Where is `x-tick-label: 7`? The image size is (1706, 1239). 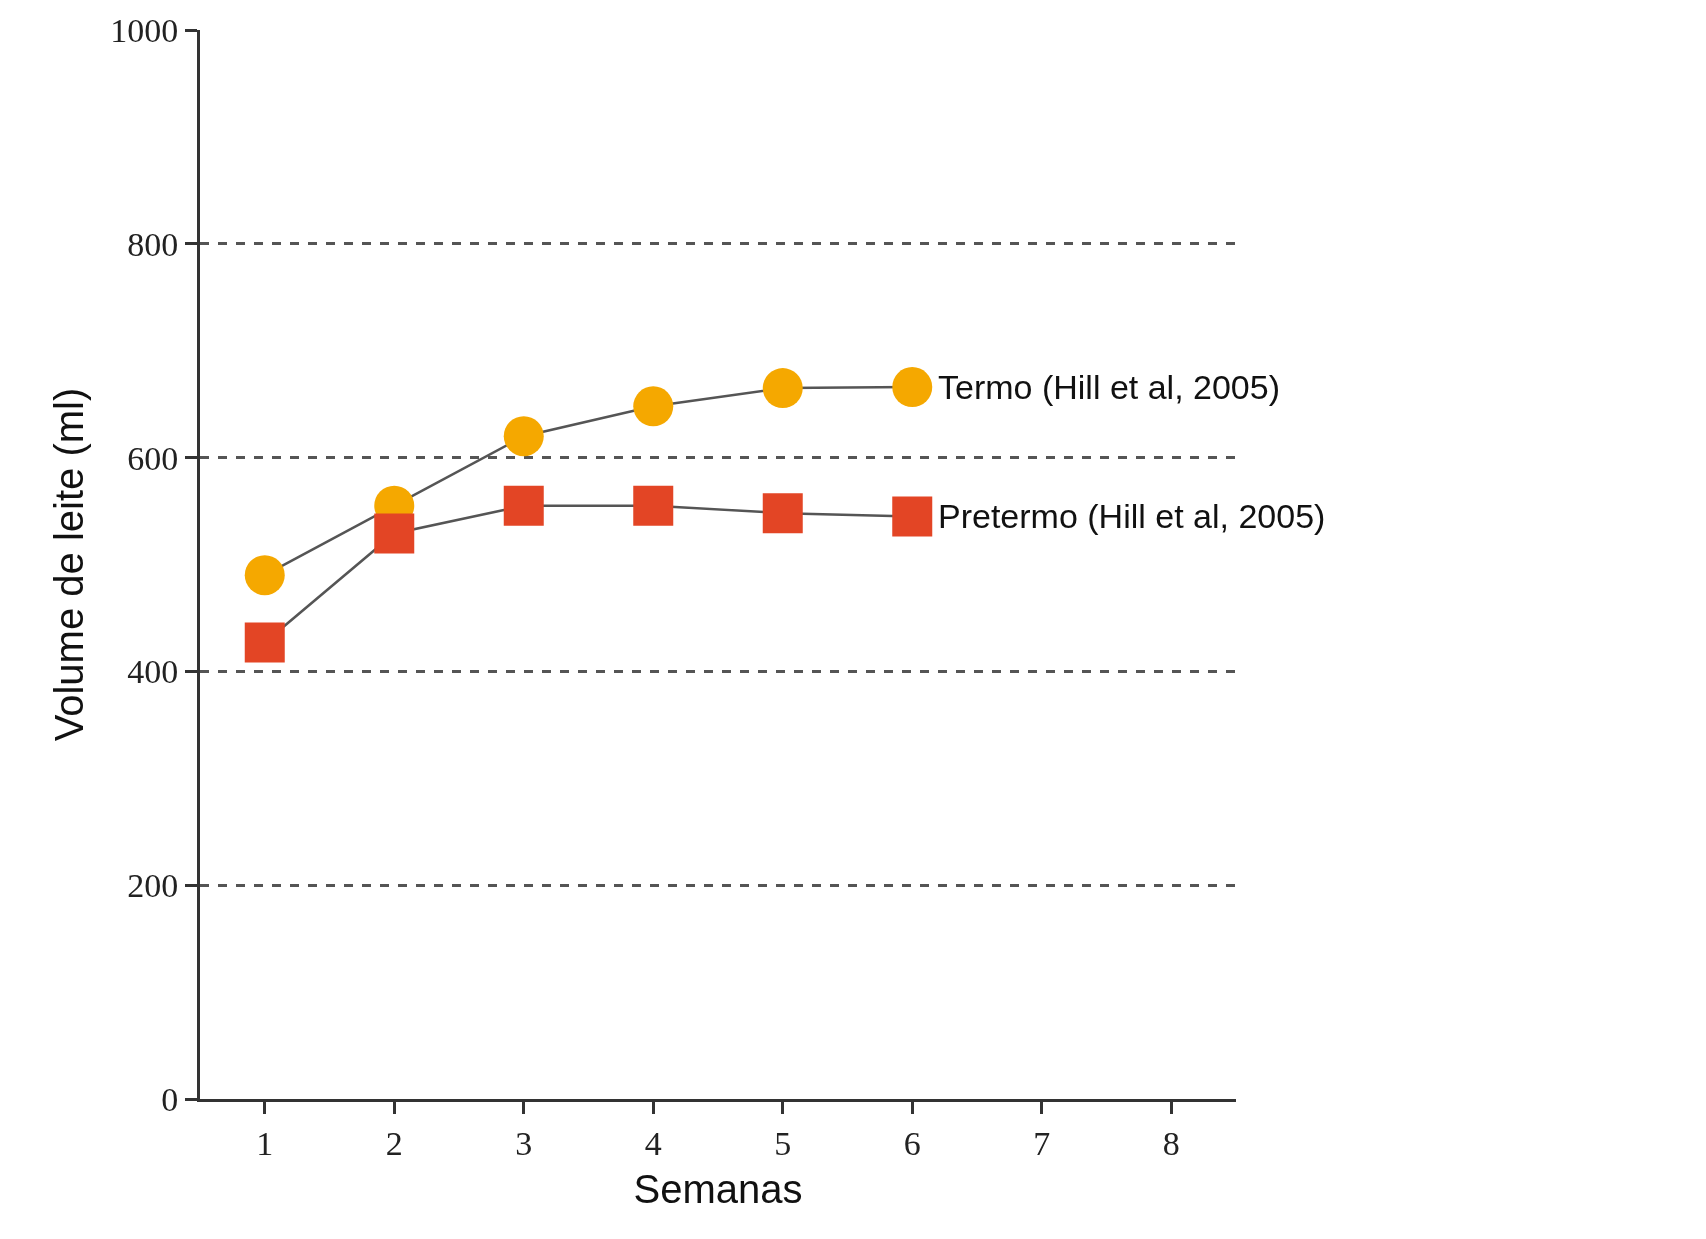
x-tick-label: 7 is located at coordinates (1042, 1143).